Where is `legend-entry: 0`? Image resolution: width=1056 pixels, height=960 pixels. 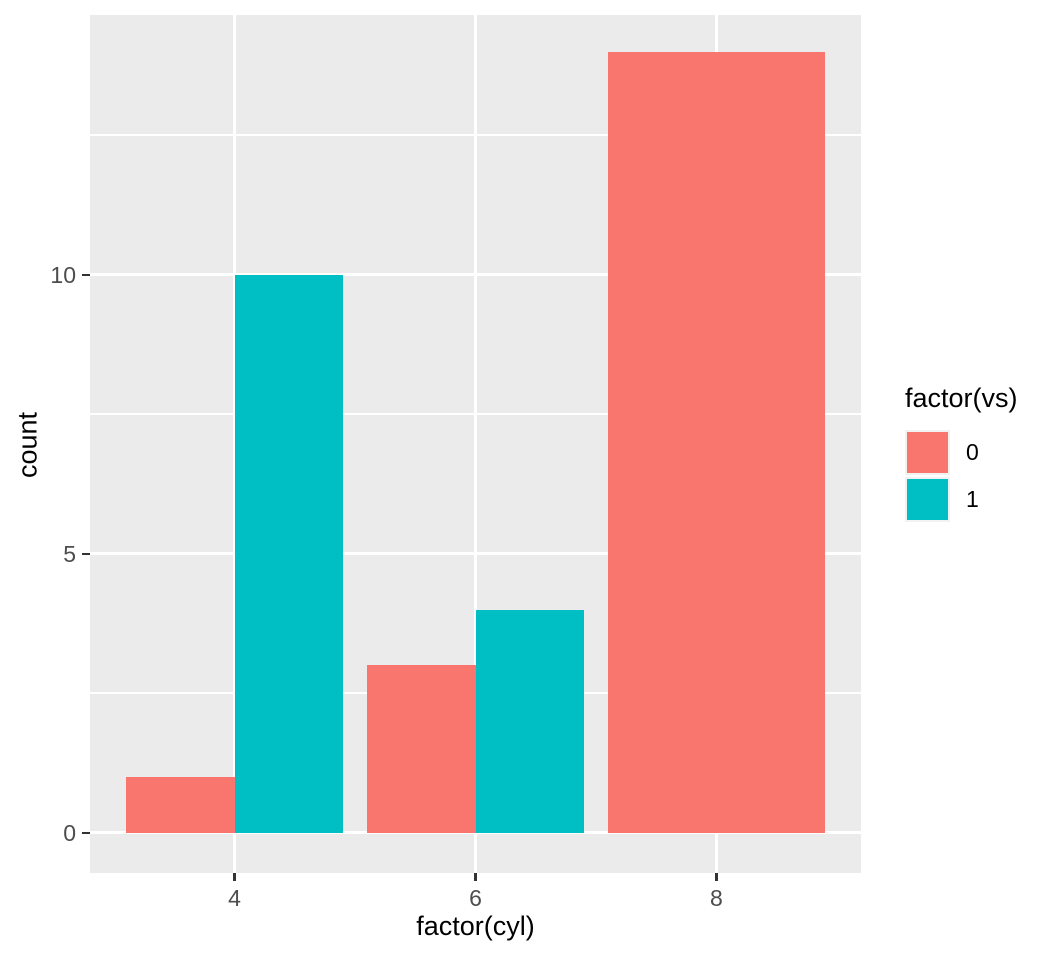 legend-entry: 0 is located at coordinates (961, 452).